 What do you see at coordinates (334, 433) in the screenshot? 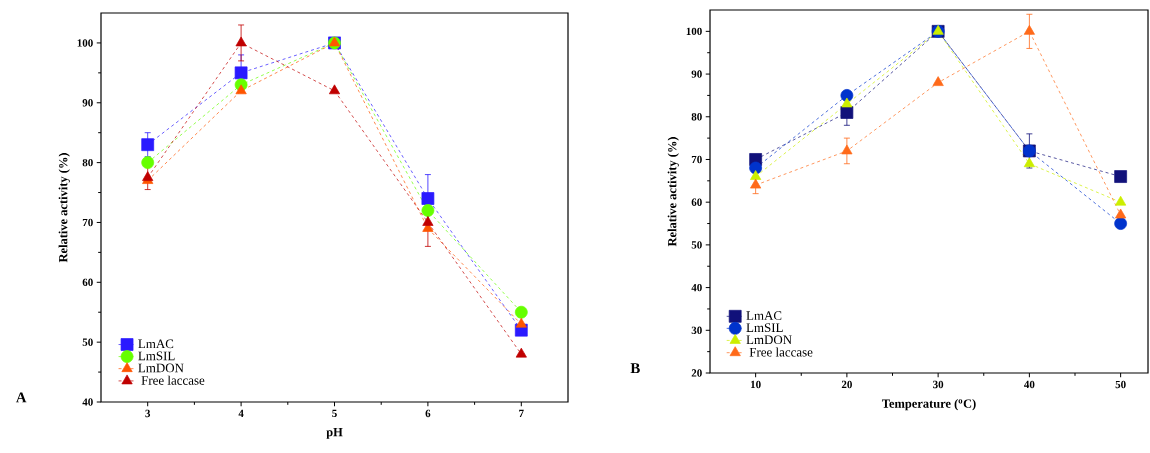
I see `x-axis-title: pH` at bounding box center [334, 433].